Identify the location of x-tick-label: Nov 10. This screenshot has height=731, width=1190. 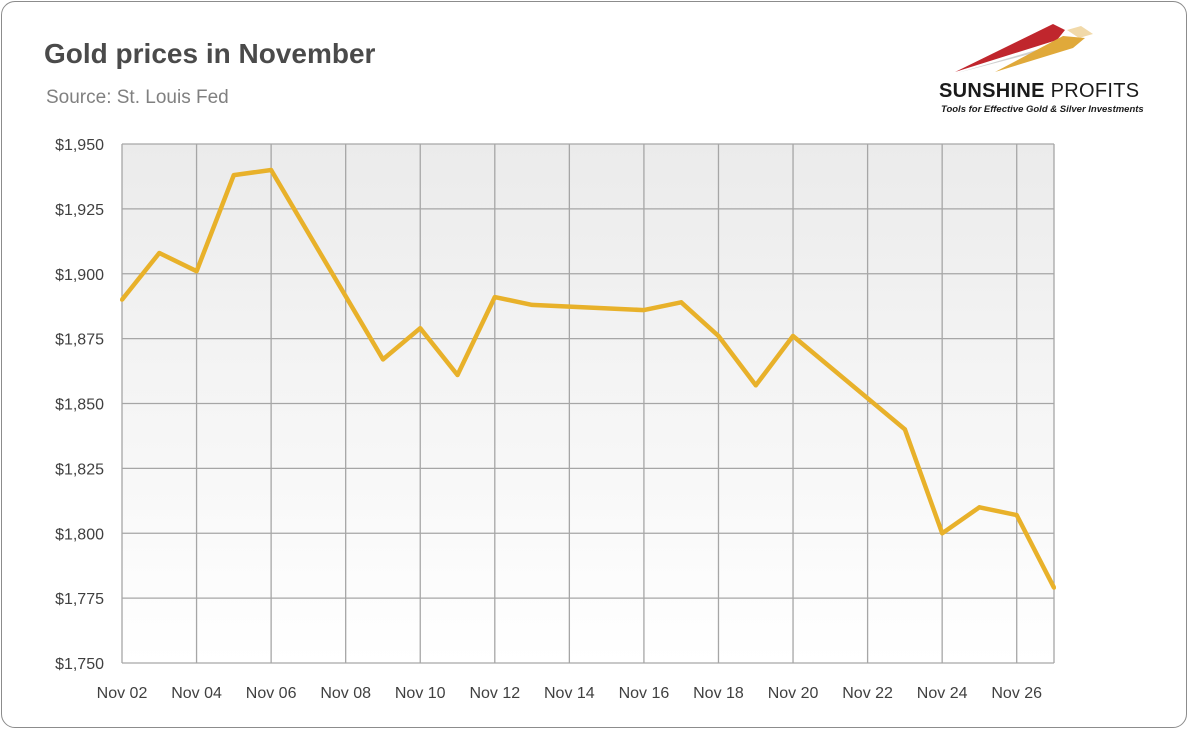
(420, 693).